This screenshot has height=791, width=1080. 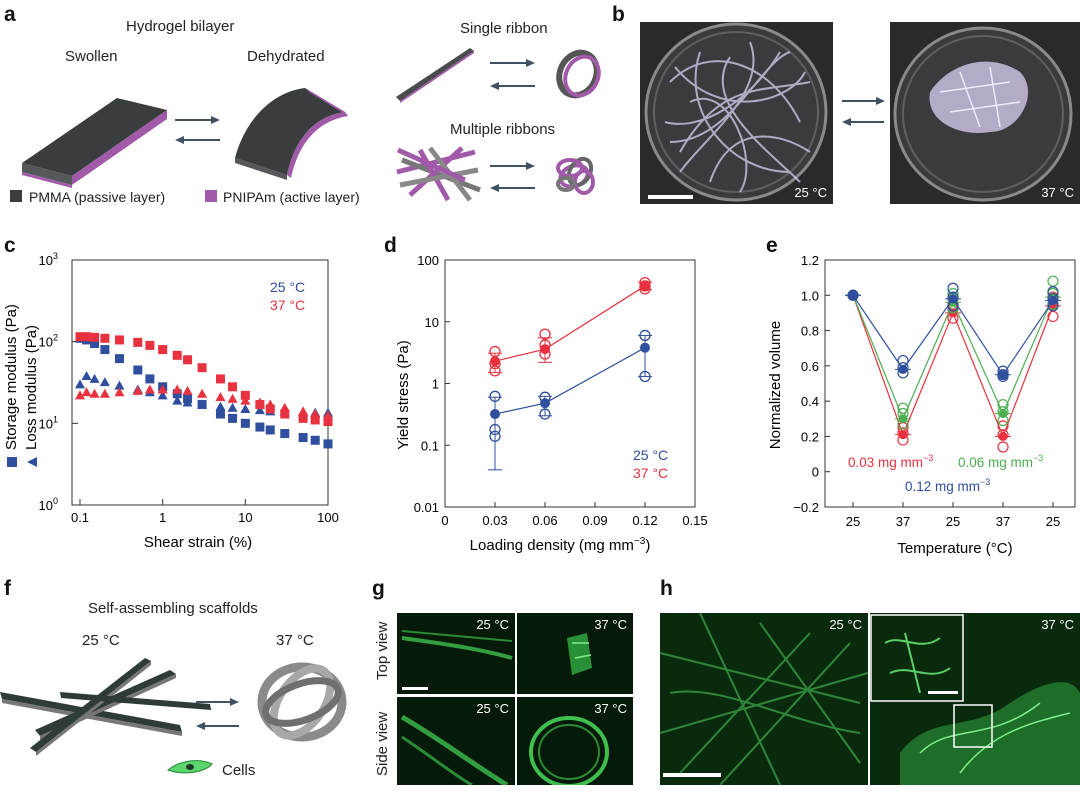 What do you see at coordinates (492, 624) in the screenshot?
I see `g-top-25c-label: 25 °C` at bounding box center [492, 624].